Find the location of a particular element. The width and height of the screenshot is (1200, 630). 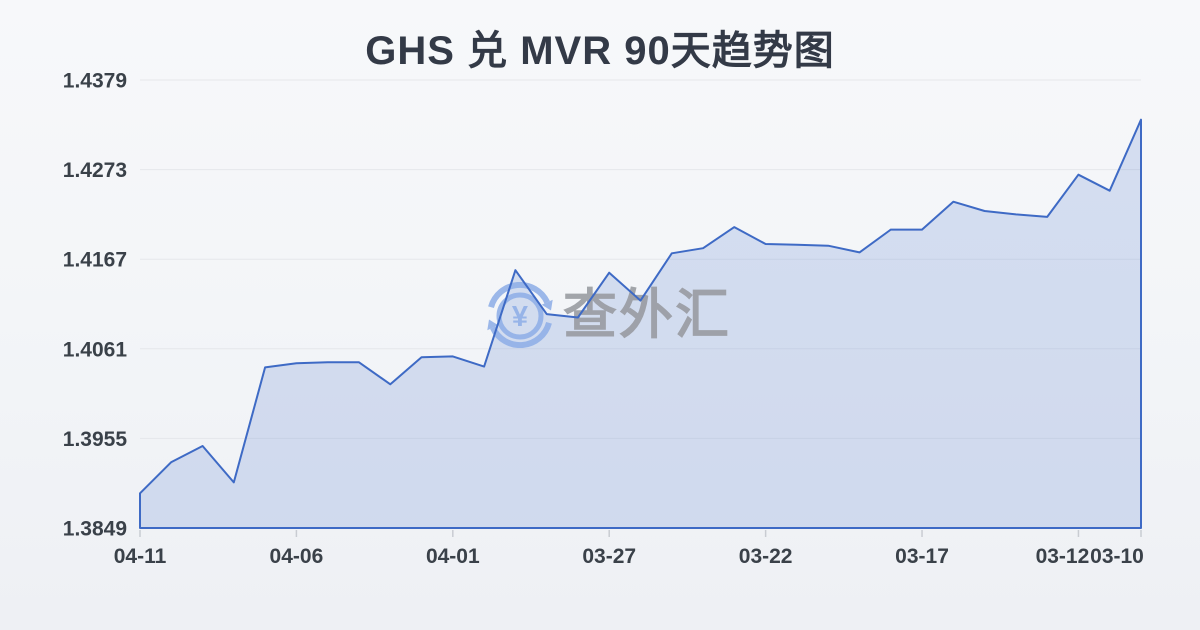

x-axis-tick-label: 04-11 is located at coordinates (140, 556).